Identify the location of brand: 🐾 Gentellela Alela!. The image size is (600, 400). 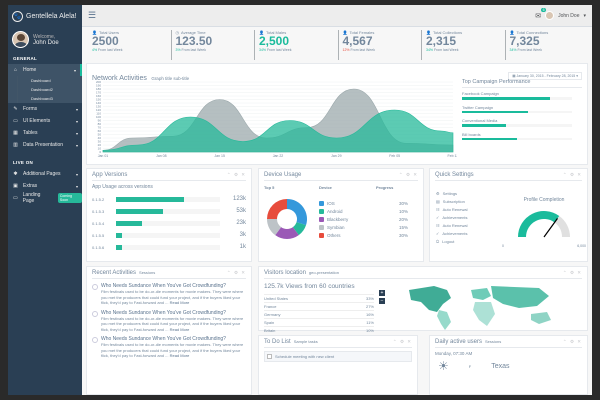
(45, 16).